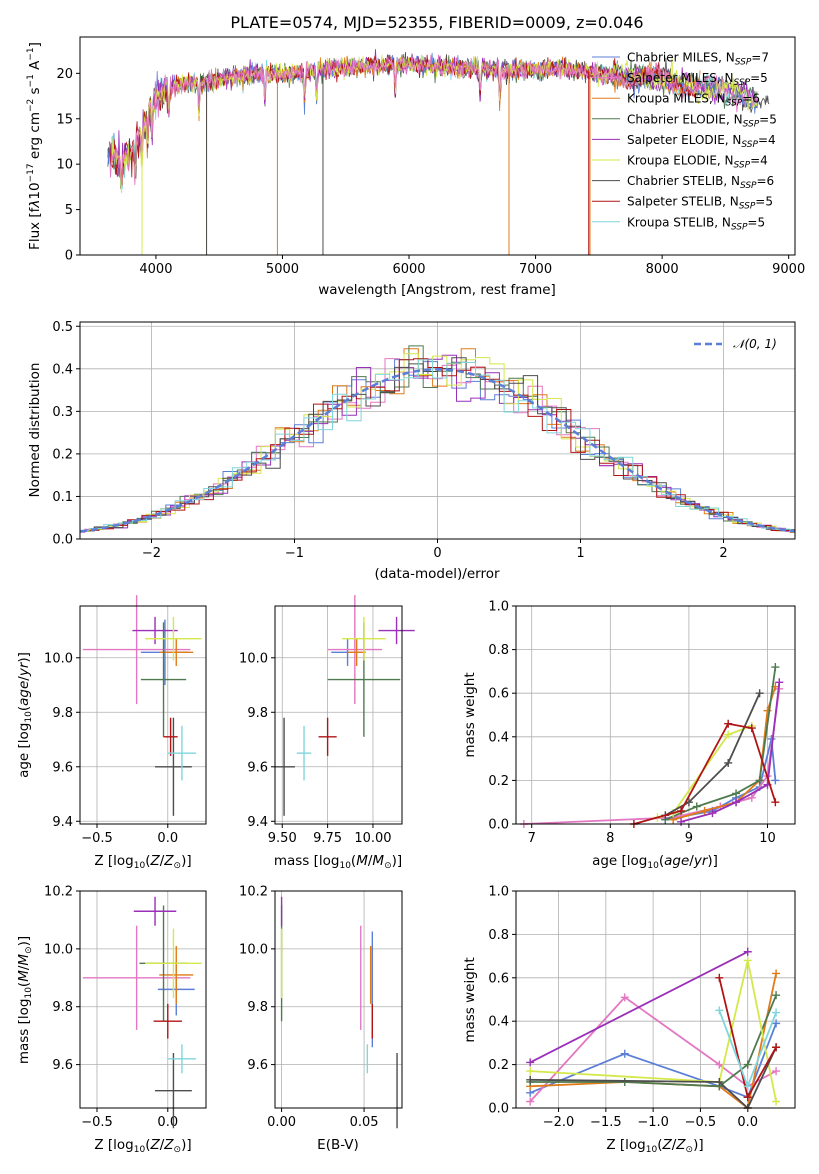 The width and height of the screenshot is (819, 1174). I want to click on x-tick-label: 0, so click(437, 553).